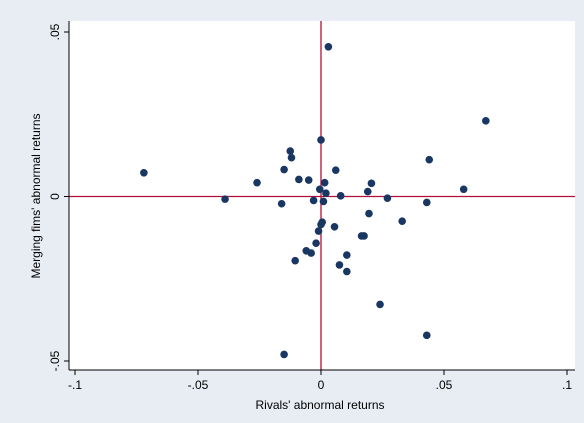 This screenshot has height=423, width=584. What do you see at coordinates (75, 385) in the screenshot?
I see `x-tick-label: -.1` at bounding box center [75, 385].